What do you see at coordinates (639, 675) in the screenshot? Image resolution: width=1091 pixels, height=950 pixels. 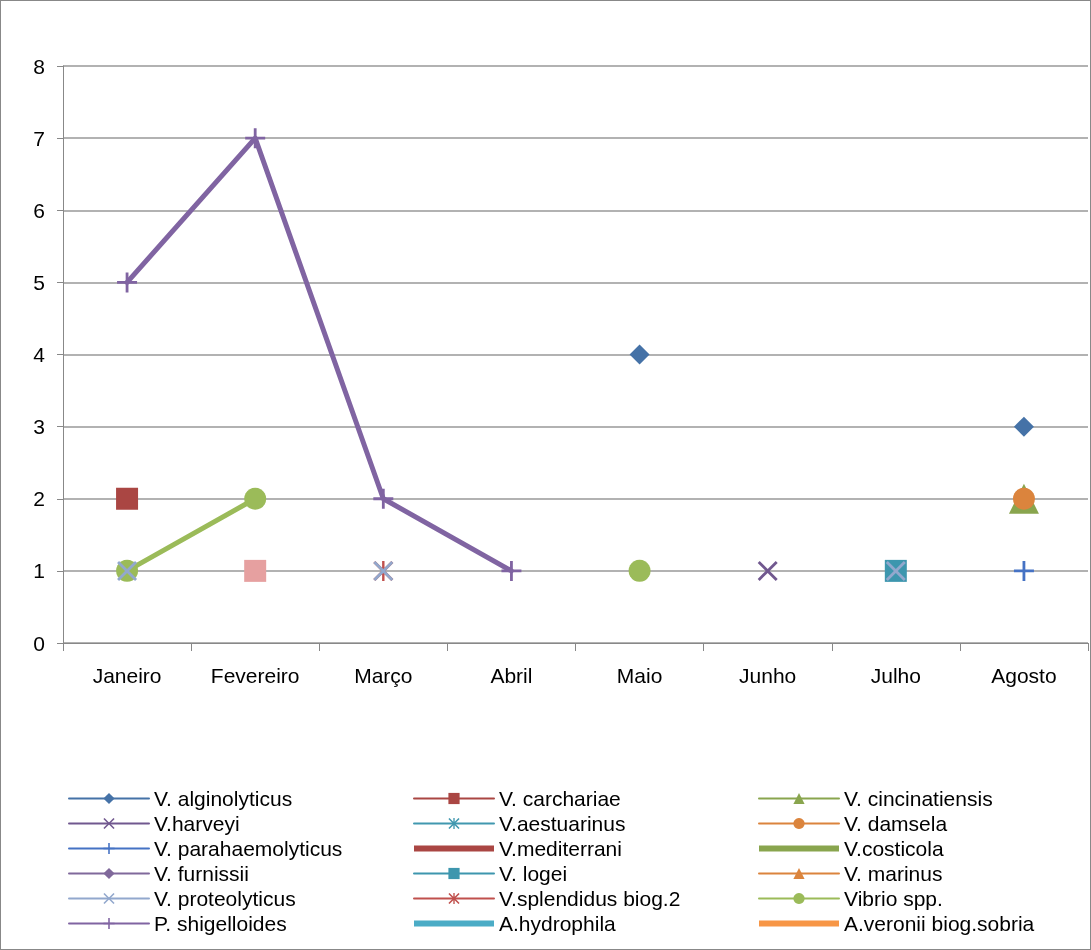 I see `x-tick-label: Maio` at bounding box center [639, 675].